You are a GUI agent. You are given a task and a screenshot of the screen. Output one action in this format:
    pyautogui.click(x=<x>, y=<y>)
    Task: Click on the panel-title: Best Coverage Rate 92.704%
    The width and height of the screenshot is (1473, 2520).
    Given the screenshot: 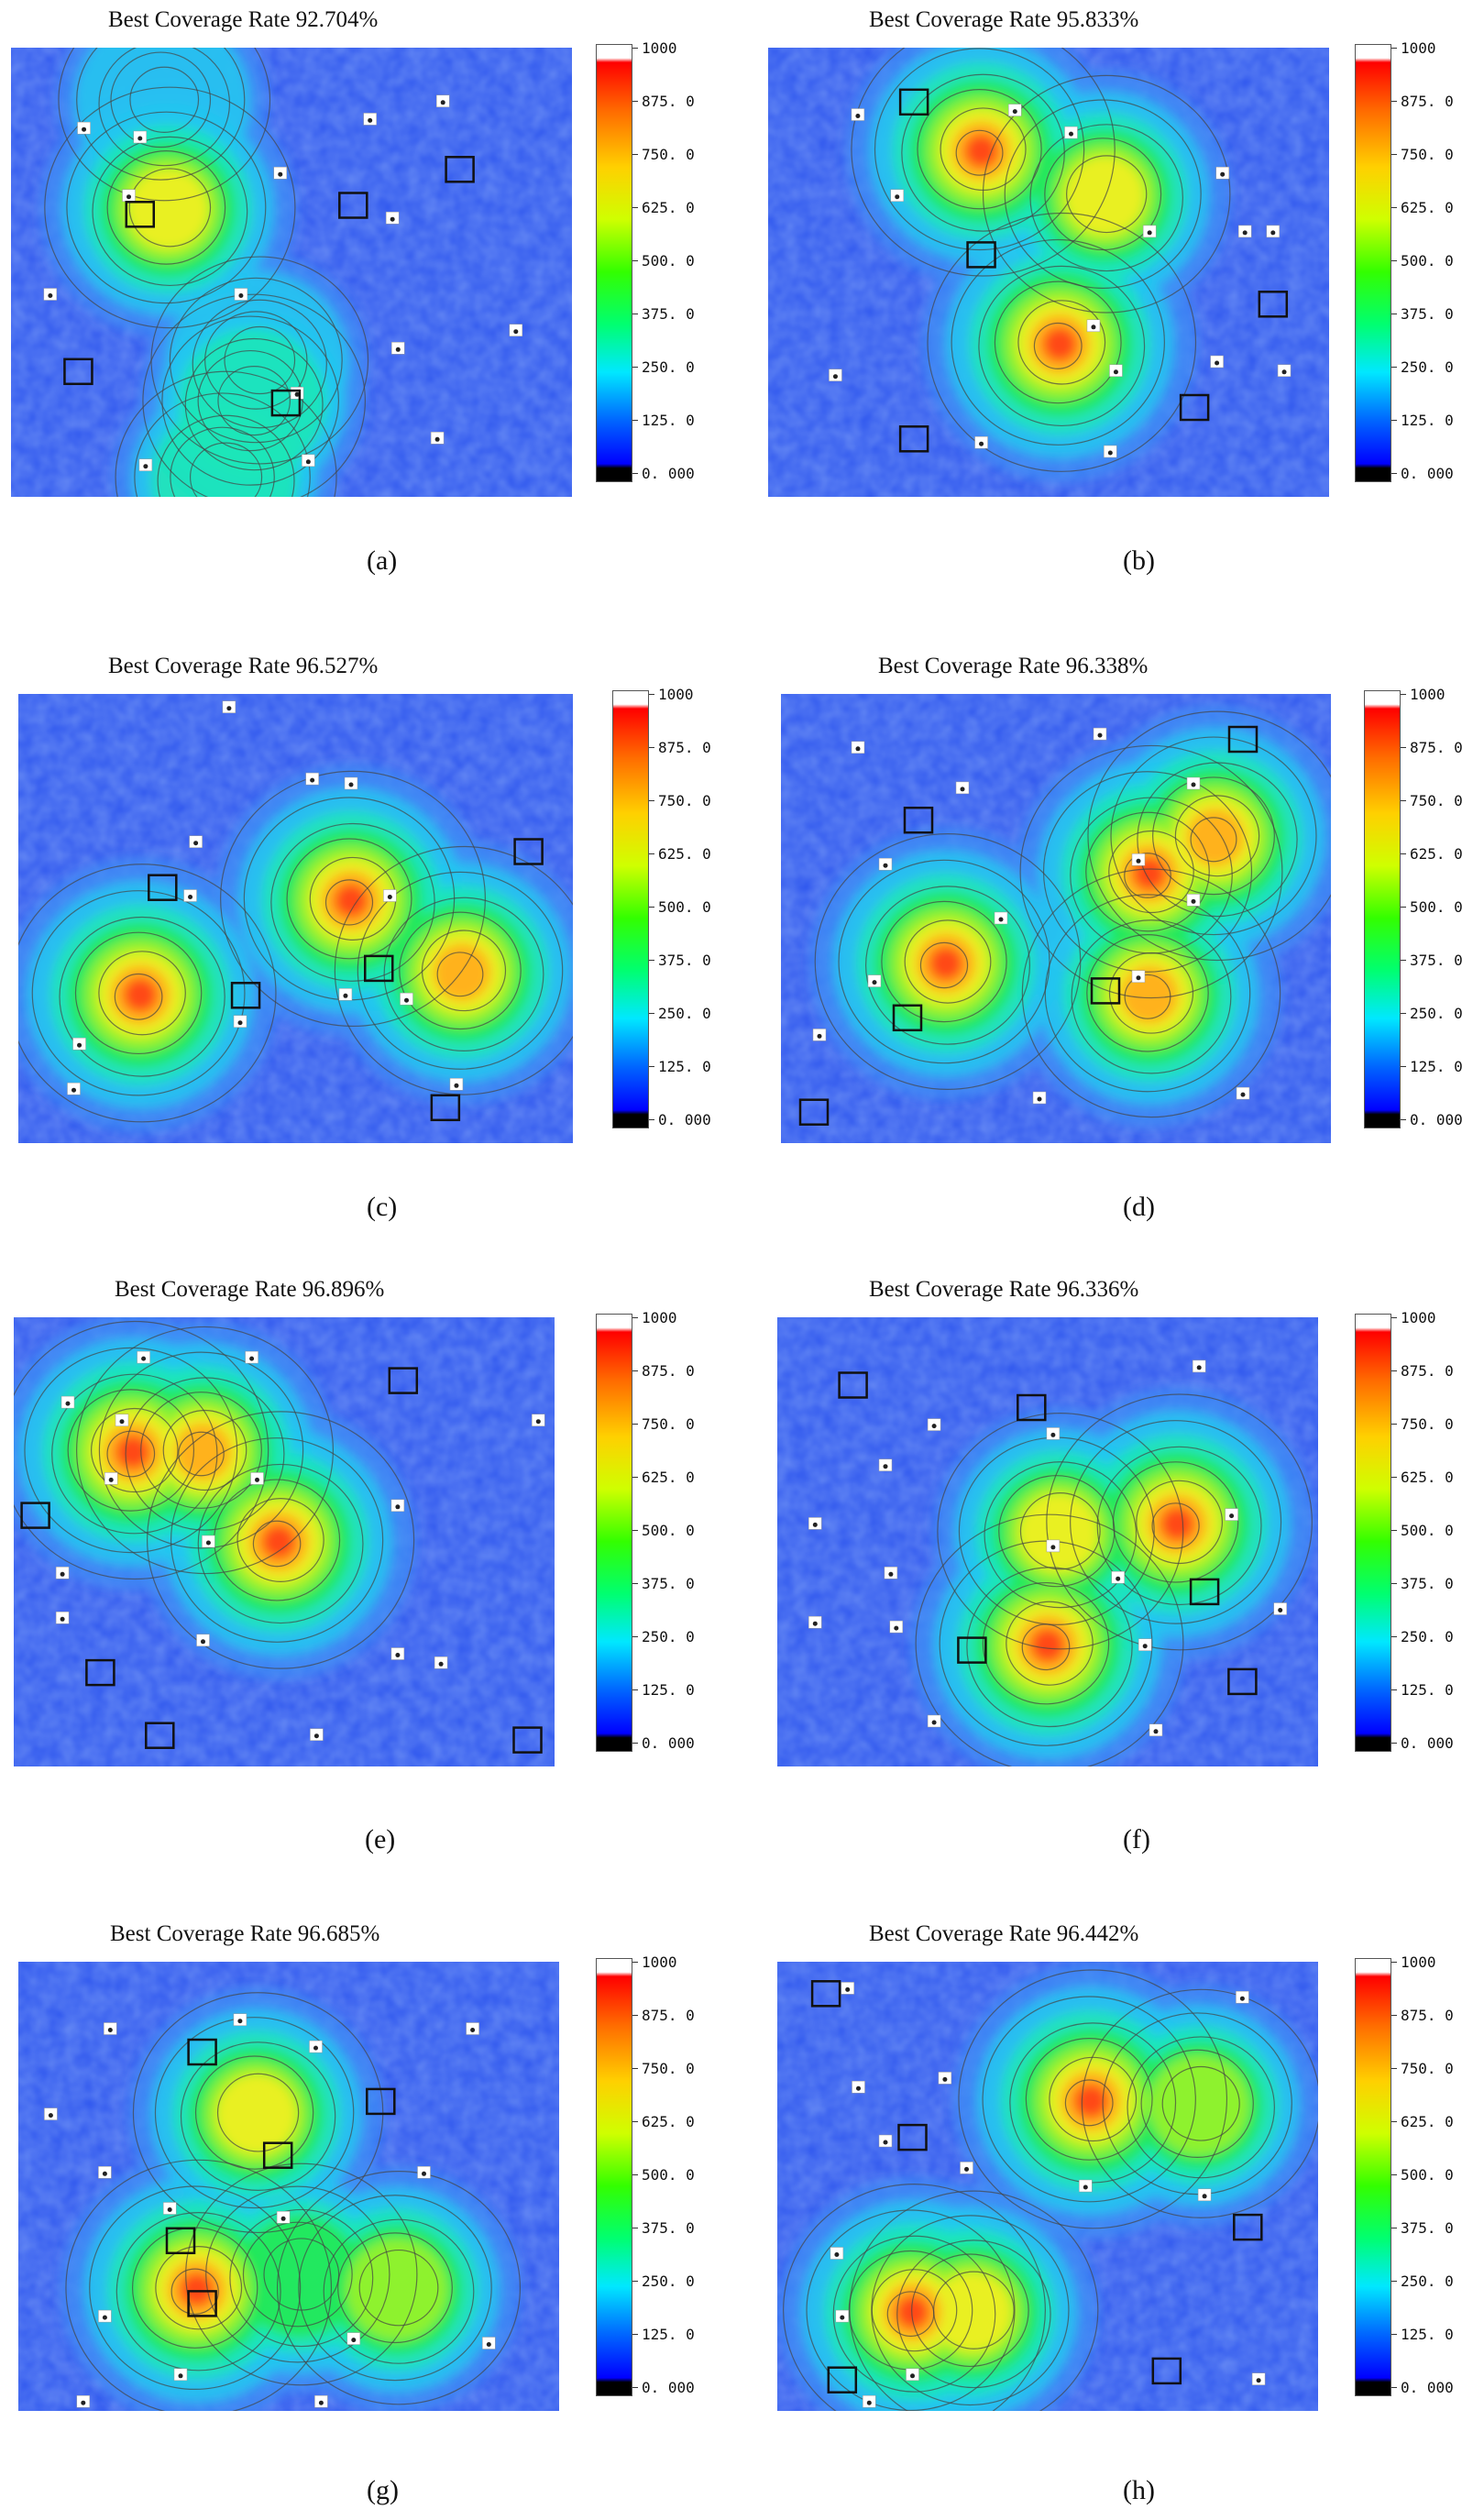 What is the action you would take?
    pyautogui.click(x=244, y=19)
    